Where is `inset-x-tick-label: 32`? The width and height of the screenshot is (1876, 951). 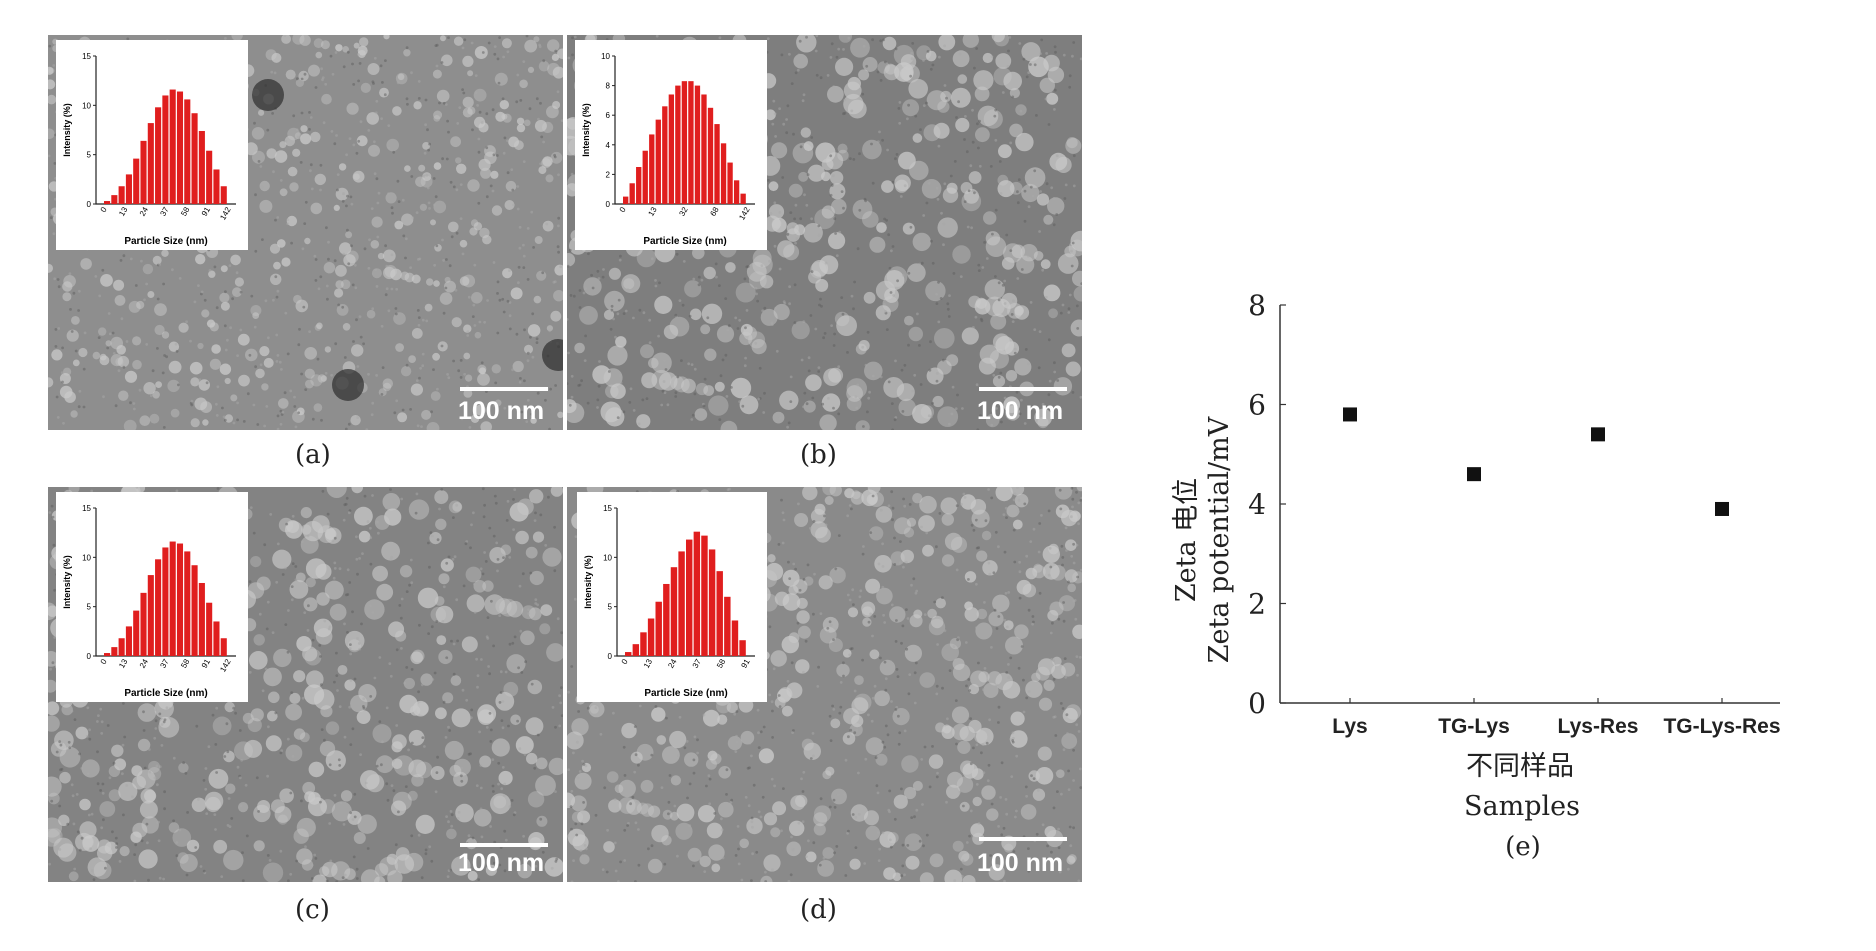 inset-x-tick-label: 32 is located at coordinates (683, 211).